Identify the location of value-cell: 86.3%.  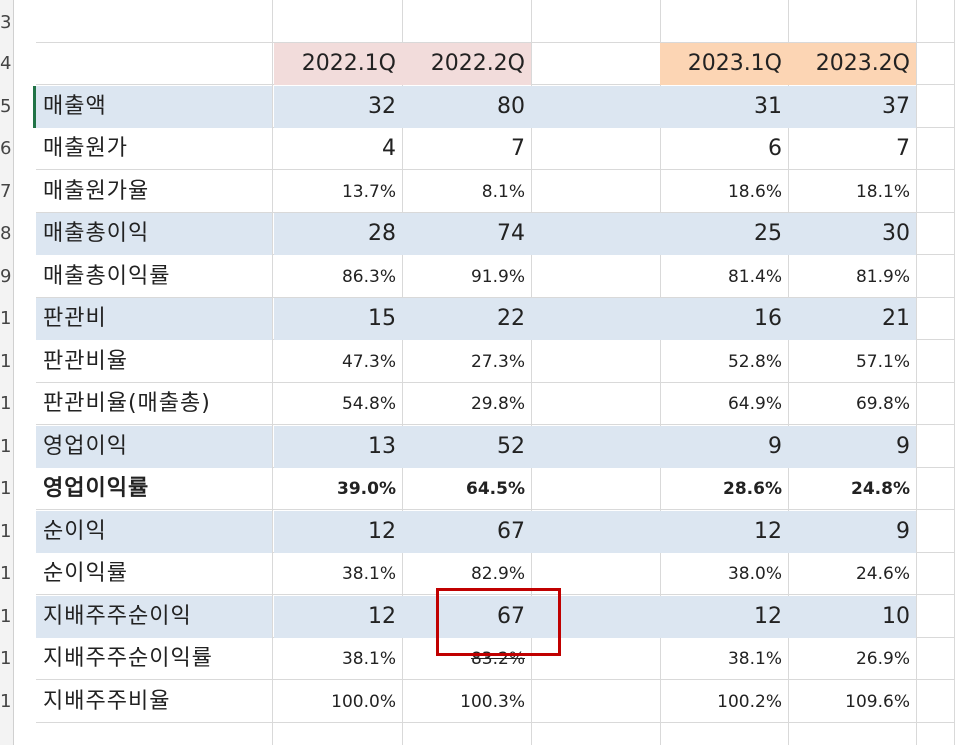
(368, 276).